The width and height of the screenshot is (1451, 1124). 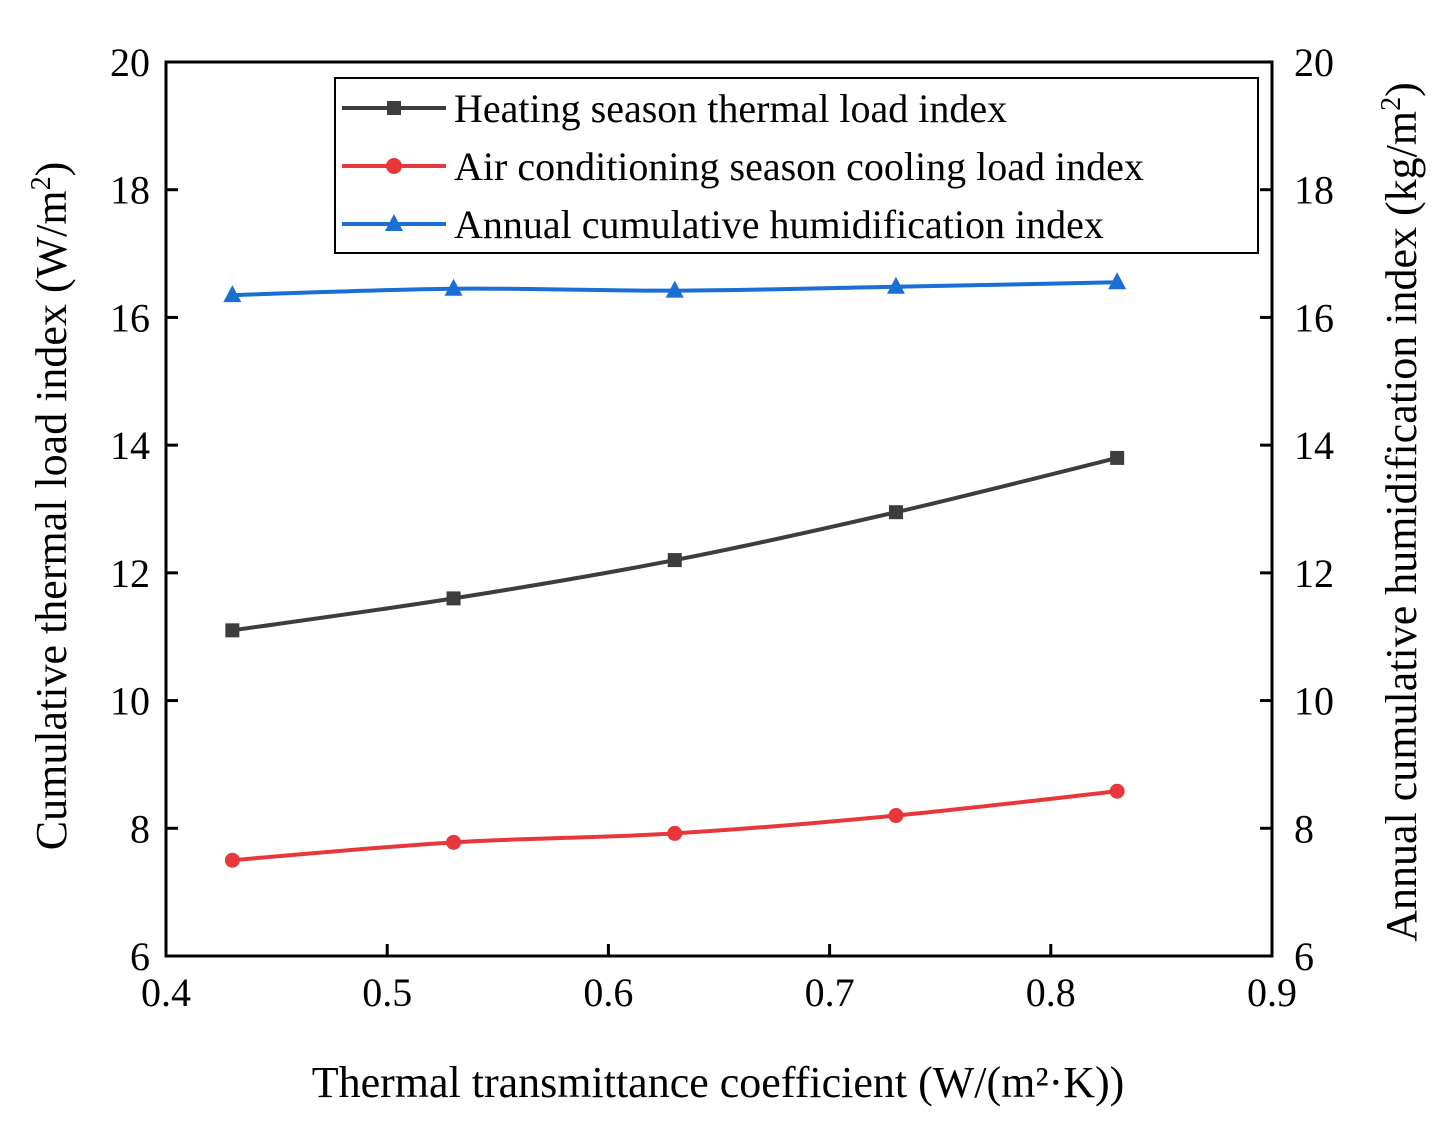 I want to click on x-tick-label: 0.5, so click(x=387, y=992).